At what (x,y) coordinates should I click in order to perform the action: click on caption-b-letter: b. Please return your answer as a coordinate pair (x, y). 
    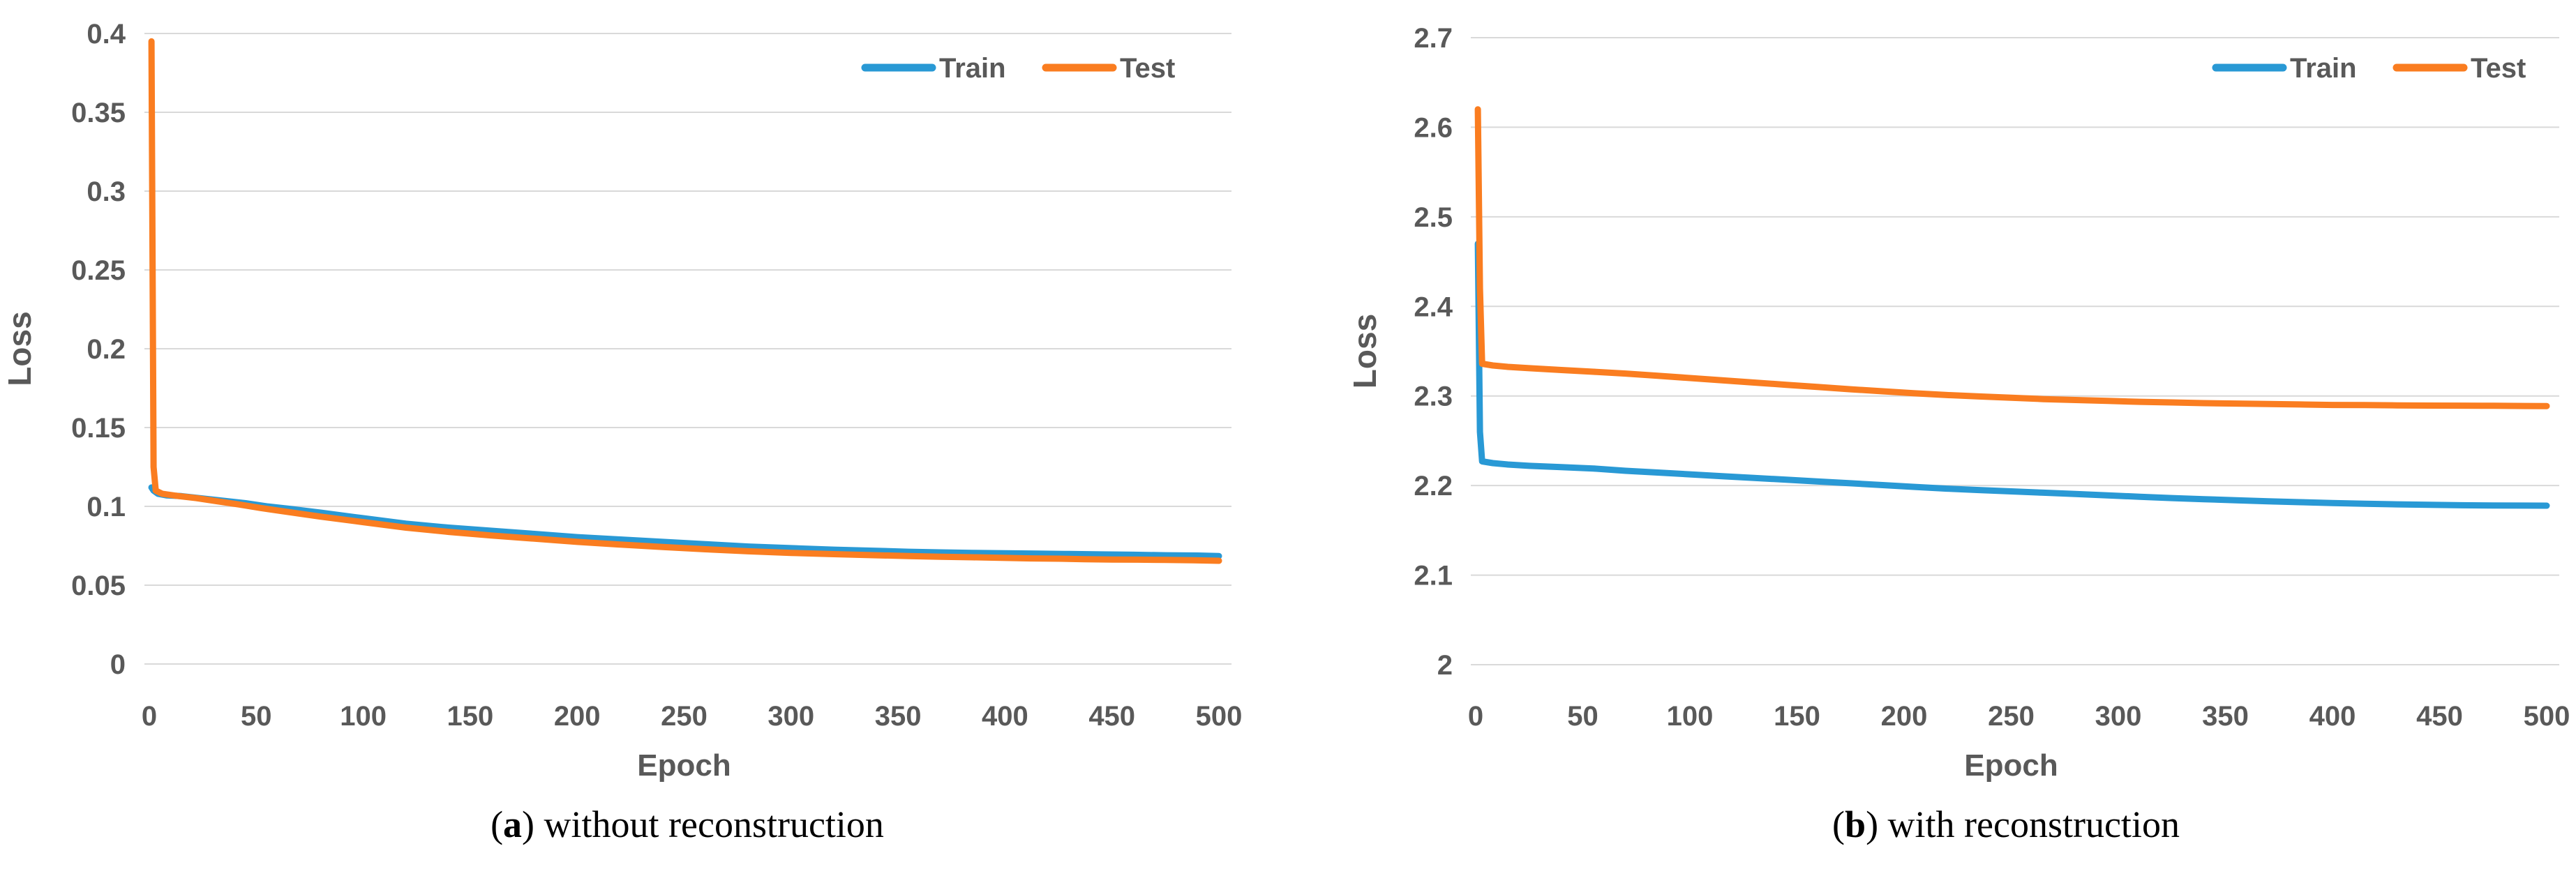
    Looking at the image, I should click on (1855, 824).